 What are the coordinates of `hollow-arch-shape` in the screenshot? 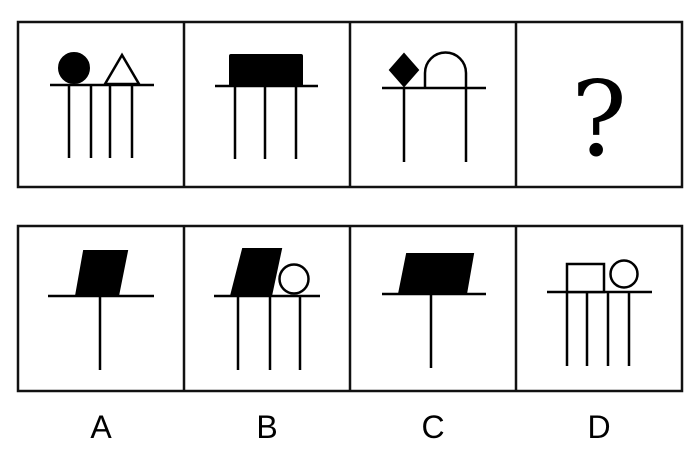 It's located at (445, 69).